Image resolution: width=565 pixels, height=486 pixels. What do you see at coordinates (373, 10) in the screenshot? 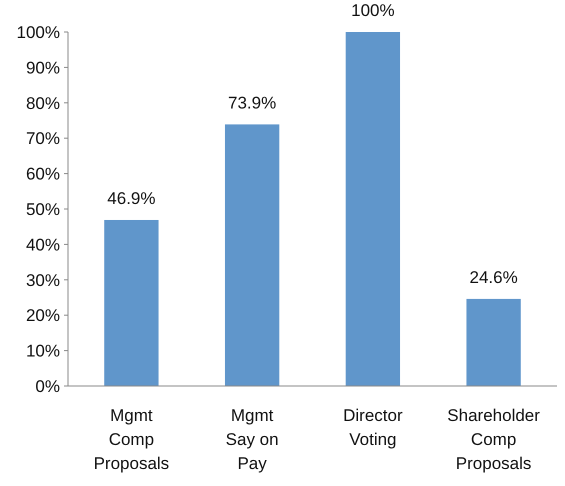
I see `data-label: 100%` at bounding box center [373, 10].